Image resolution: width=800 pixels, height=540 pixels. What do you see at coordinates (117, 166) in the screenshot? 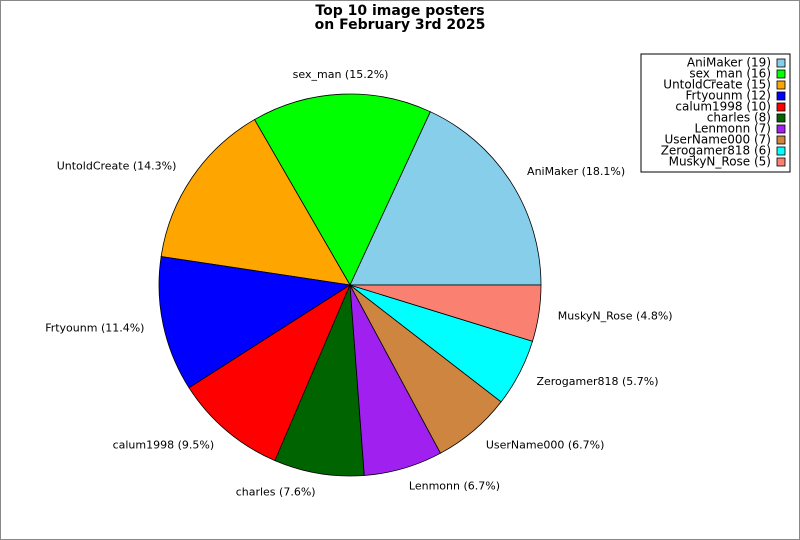
I see `slice-label: UntoldCreate (14.3%)` at bounding box center [117, 166].